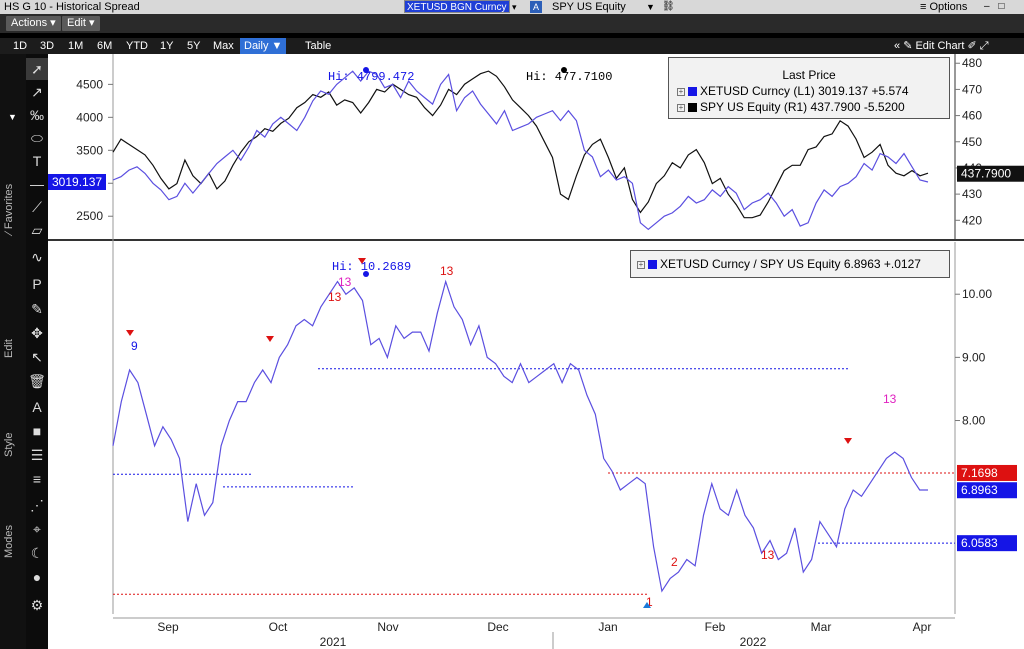 This screenshot has height=649, width=1024. Describe the element at coordinates (753, 642) in the screenshot. I see `year-label: 2022` at that location.